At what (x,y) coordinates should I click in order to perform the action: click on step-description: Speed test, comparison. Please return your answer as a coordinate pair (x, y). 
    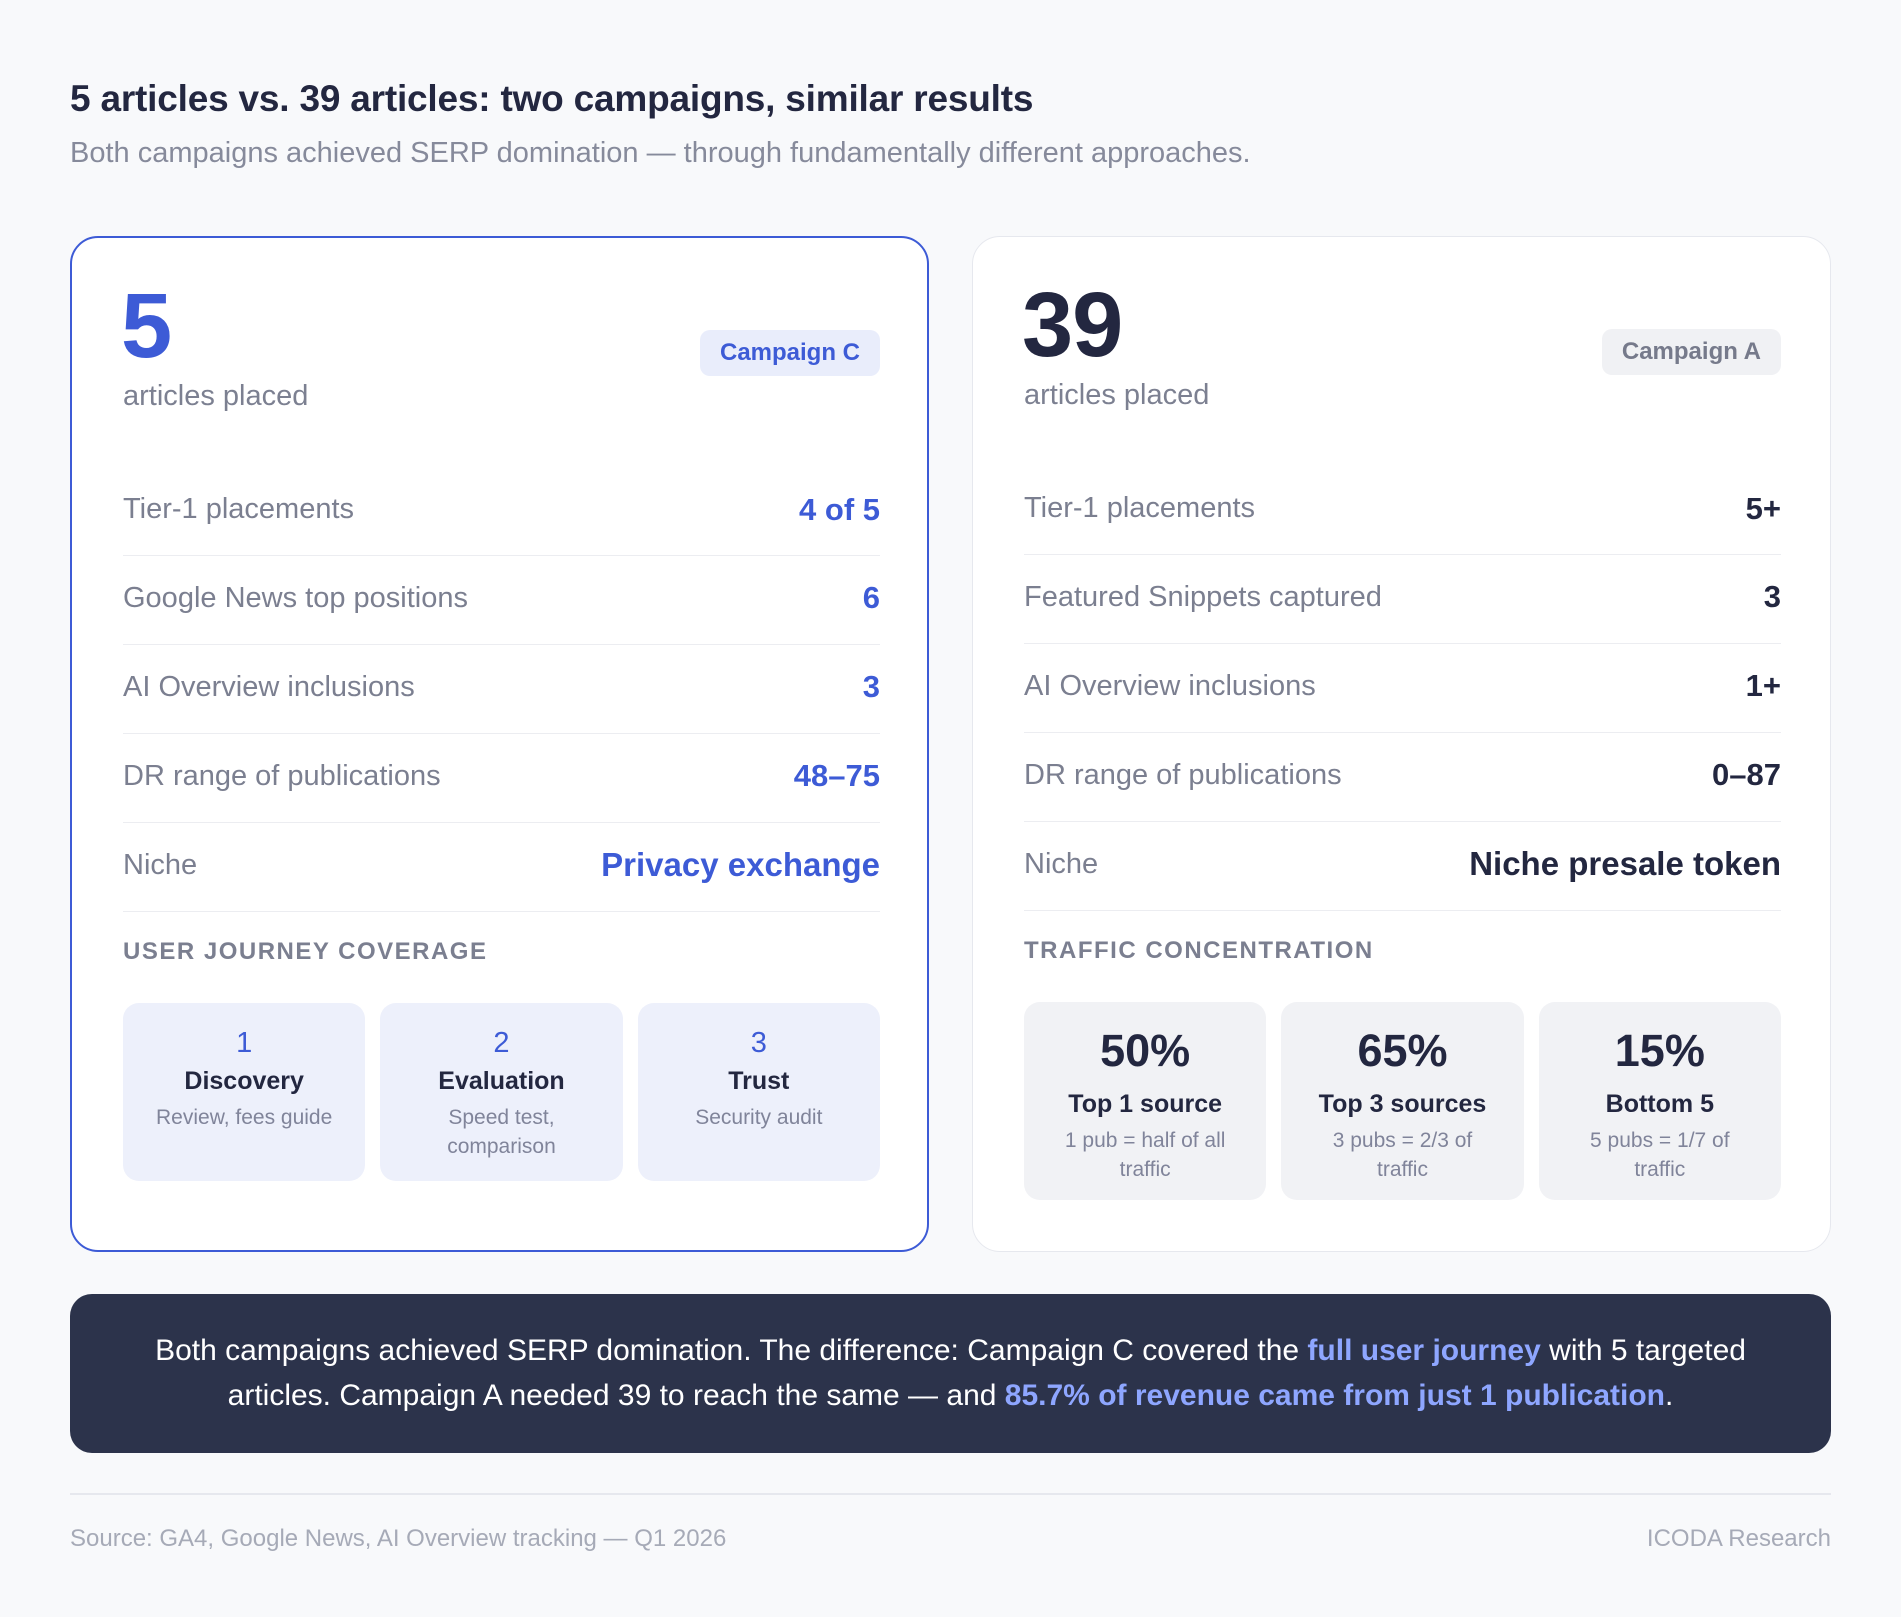
    Looking at the image, I should click on (501, 1132).